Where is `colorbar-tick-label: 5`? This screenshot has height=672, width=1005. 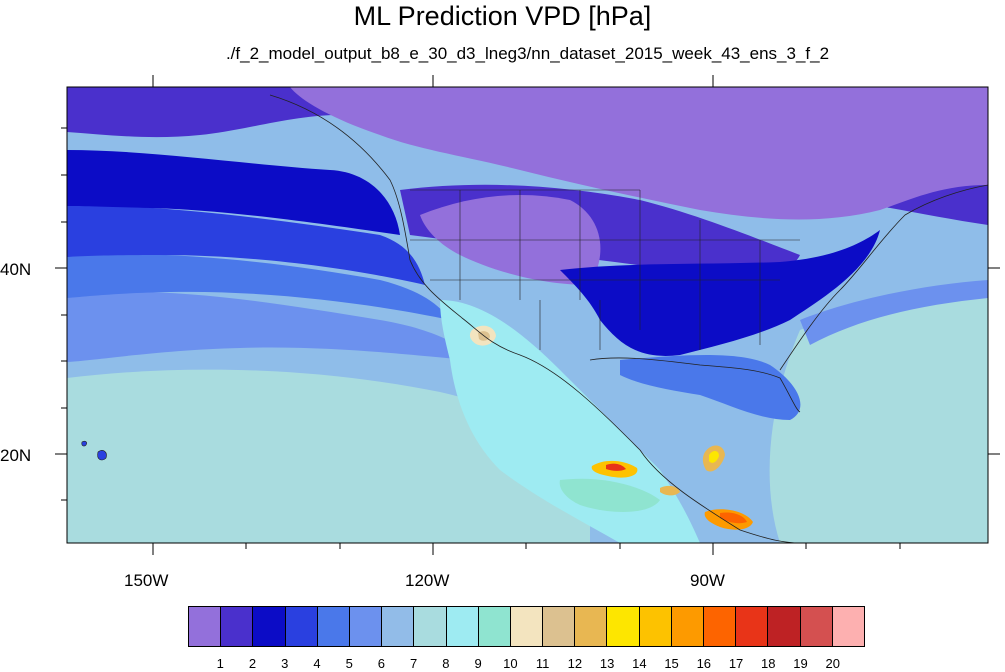 colorbar-tick-label: 5 is located at coordinates (349, 663).